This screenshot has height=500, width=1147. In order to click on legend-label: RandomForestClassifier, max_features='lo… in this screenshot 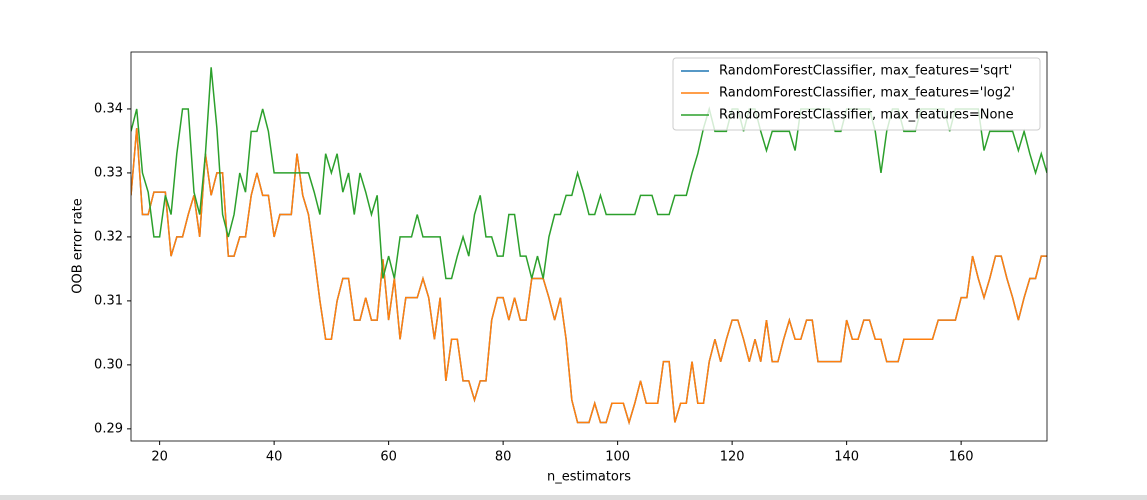, I will do `click(867, 93)`.